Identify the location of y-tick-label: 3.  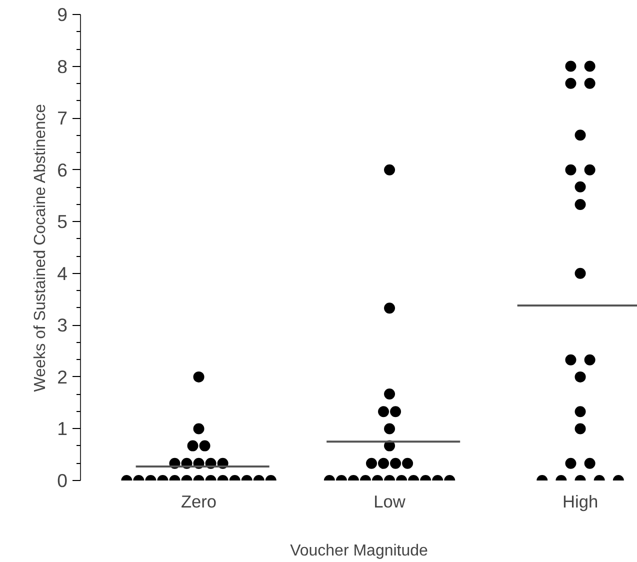
(62, 325).